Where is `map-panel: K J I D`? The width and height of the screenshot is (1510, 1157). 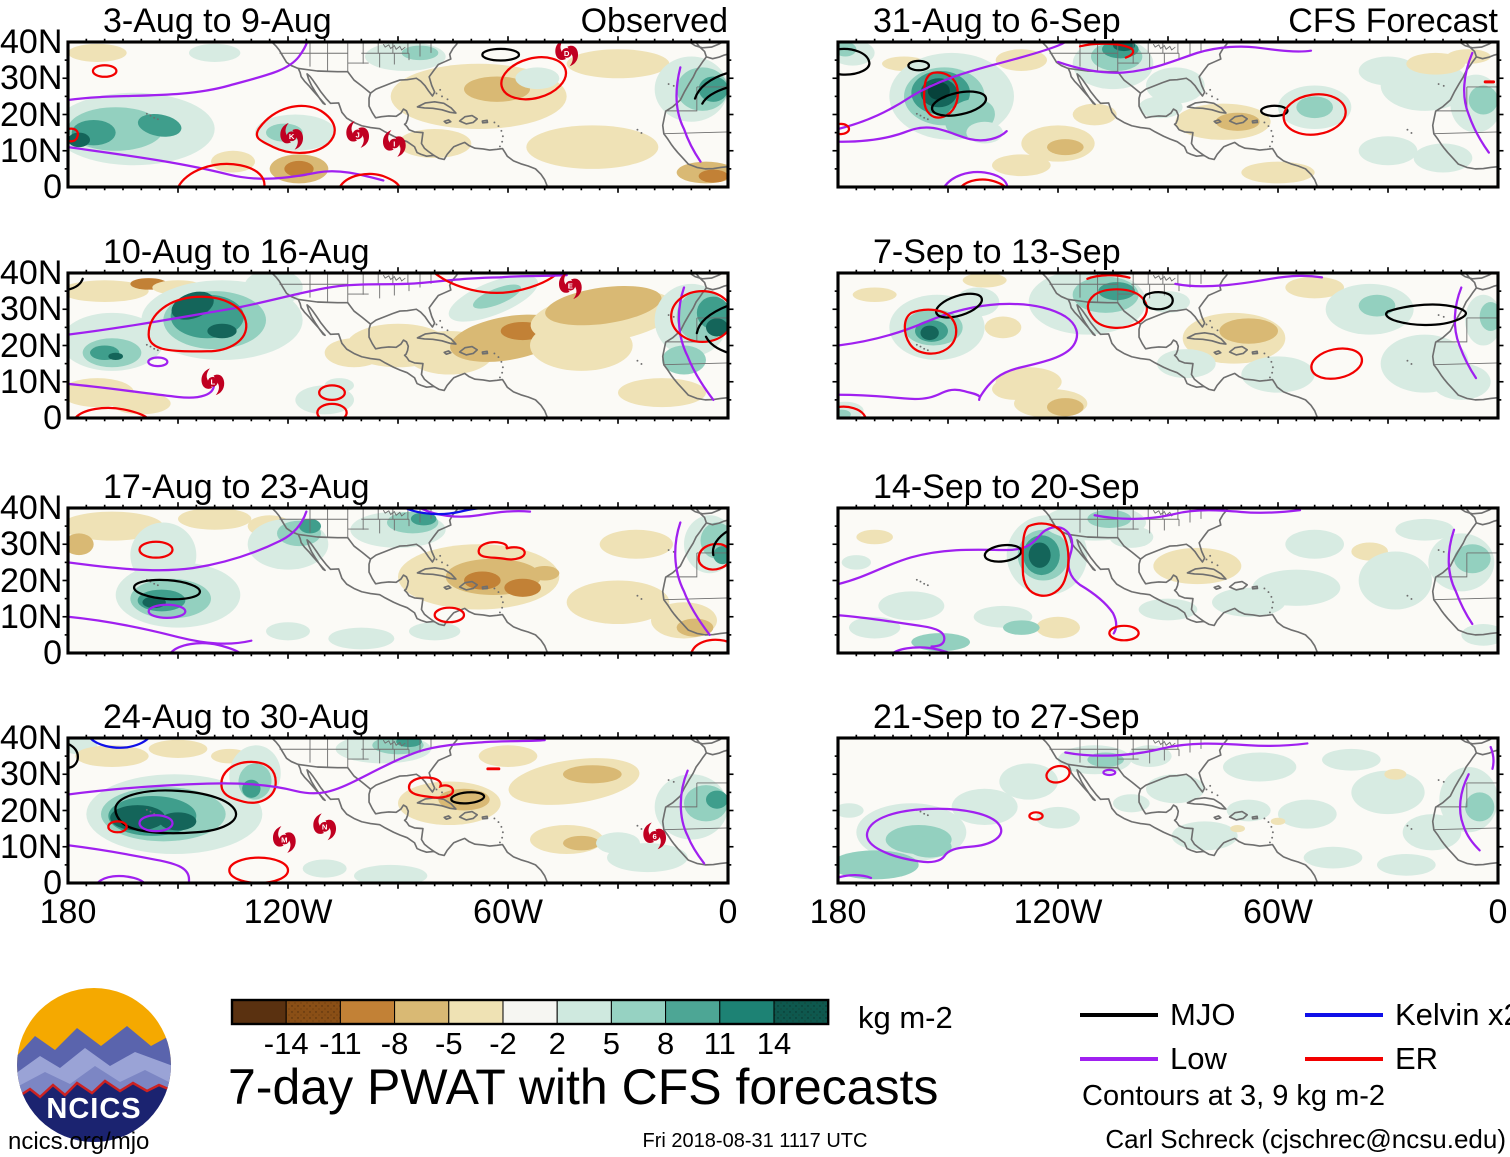 map-panel: K J I D is located at coordinates (398, 114).